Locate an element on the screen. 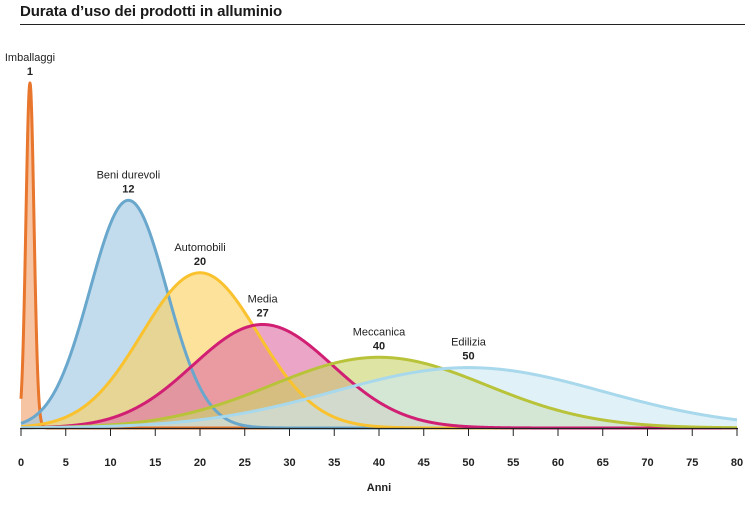  series-line-meccanica is located at coordinates (379, 392).